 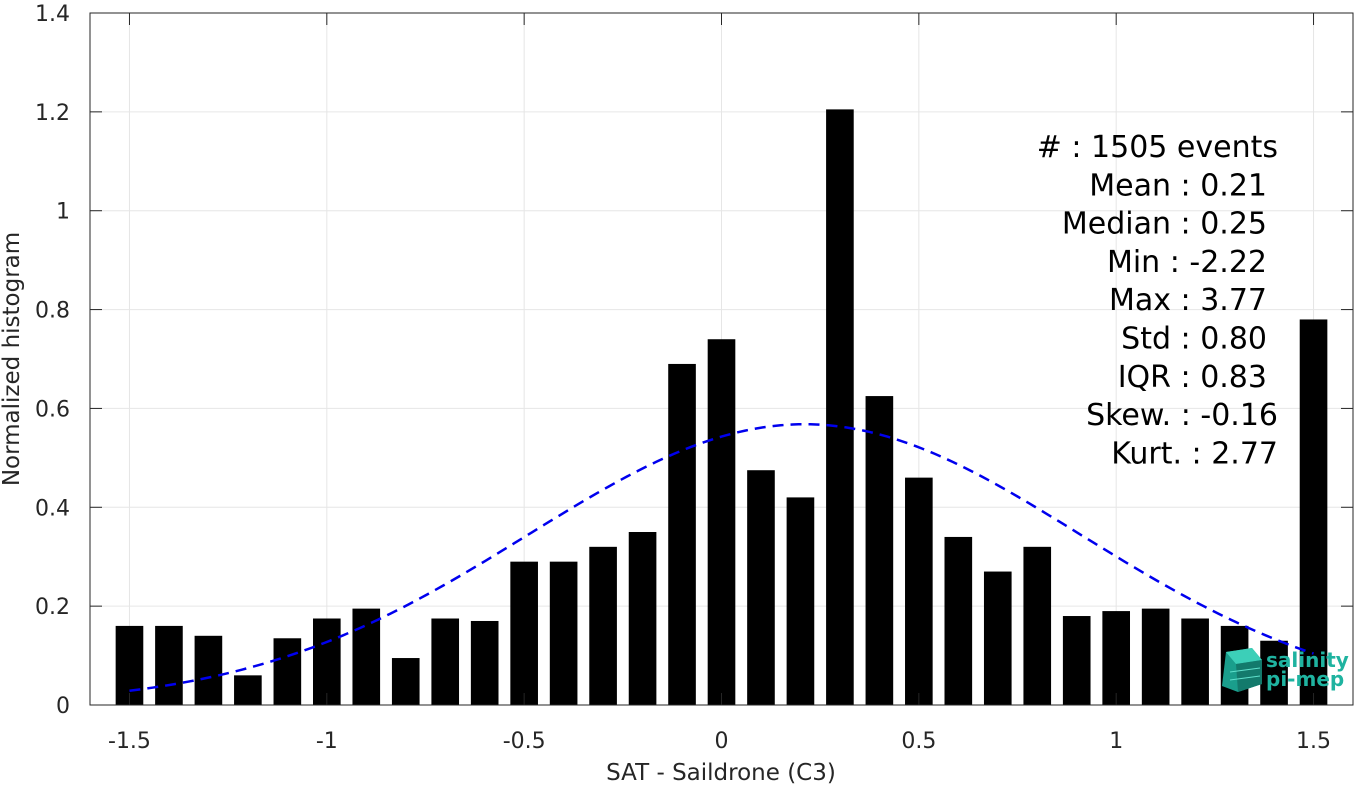 What do you see at coordinates (1188, 300) in the screenshot?
I see `stats-line: Max : 3.77` at bounding box center [1188, 300].